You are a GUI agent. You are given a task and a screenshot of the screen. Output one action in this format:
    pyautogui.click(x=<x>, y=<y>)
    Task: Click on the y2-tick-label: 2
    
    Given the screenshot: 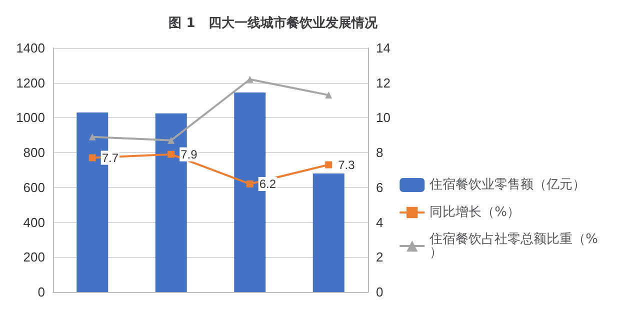 What is the action you would take?
    pyautogui.click(x=380, y=257)
    